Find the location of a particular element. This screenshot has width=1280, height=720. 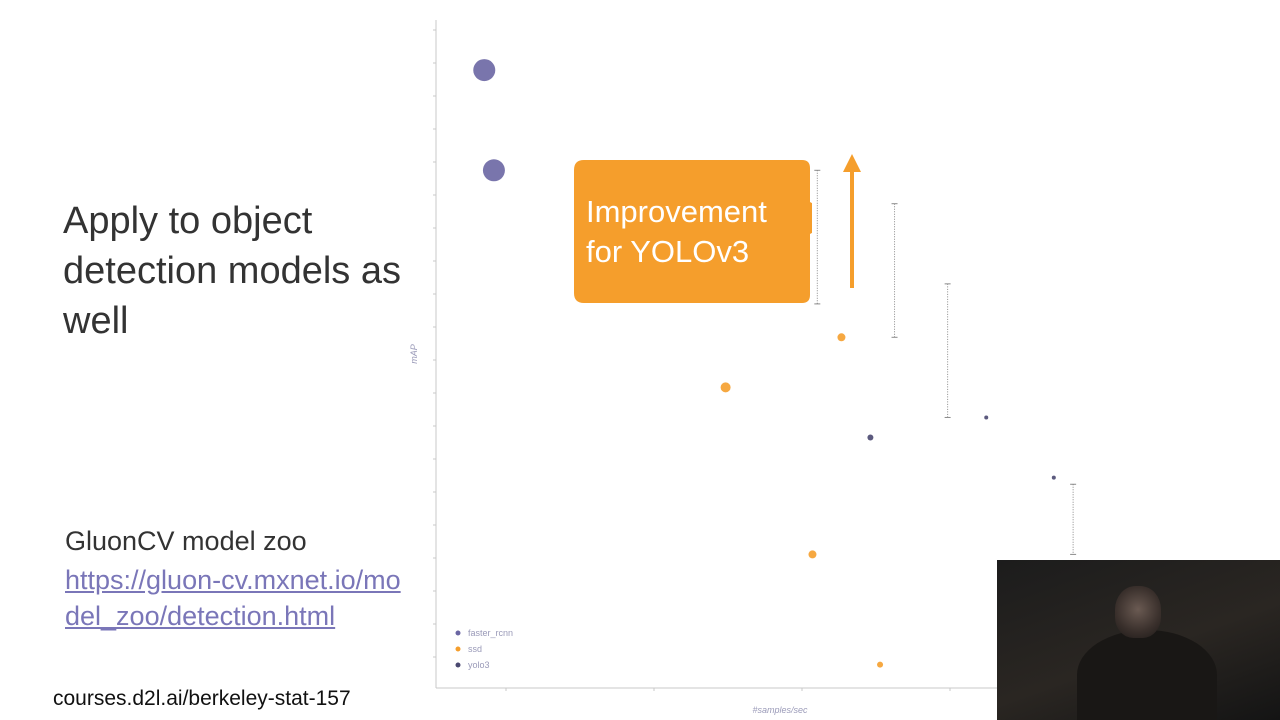

course-url: courses.d2l.ai/berkeley-stat-157 is located at coordinates (202, 698).